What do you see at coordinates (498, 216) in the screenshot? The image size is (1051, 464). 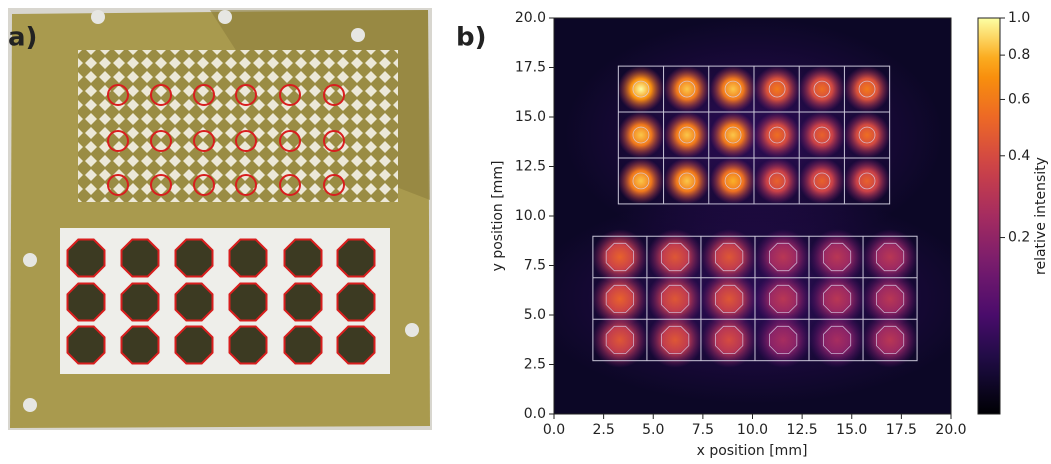 I see `y-axis-label: y position [mm]` at bounding box center [498, 216].